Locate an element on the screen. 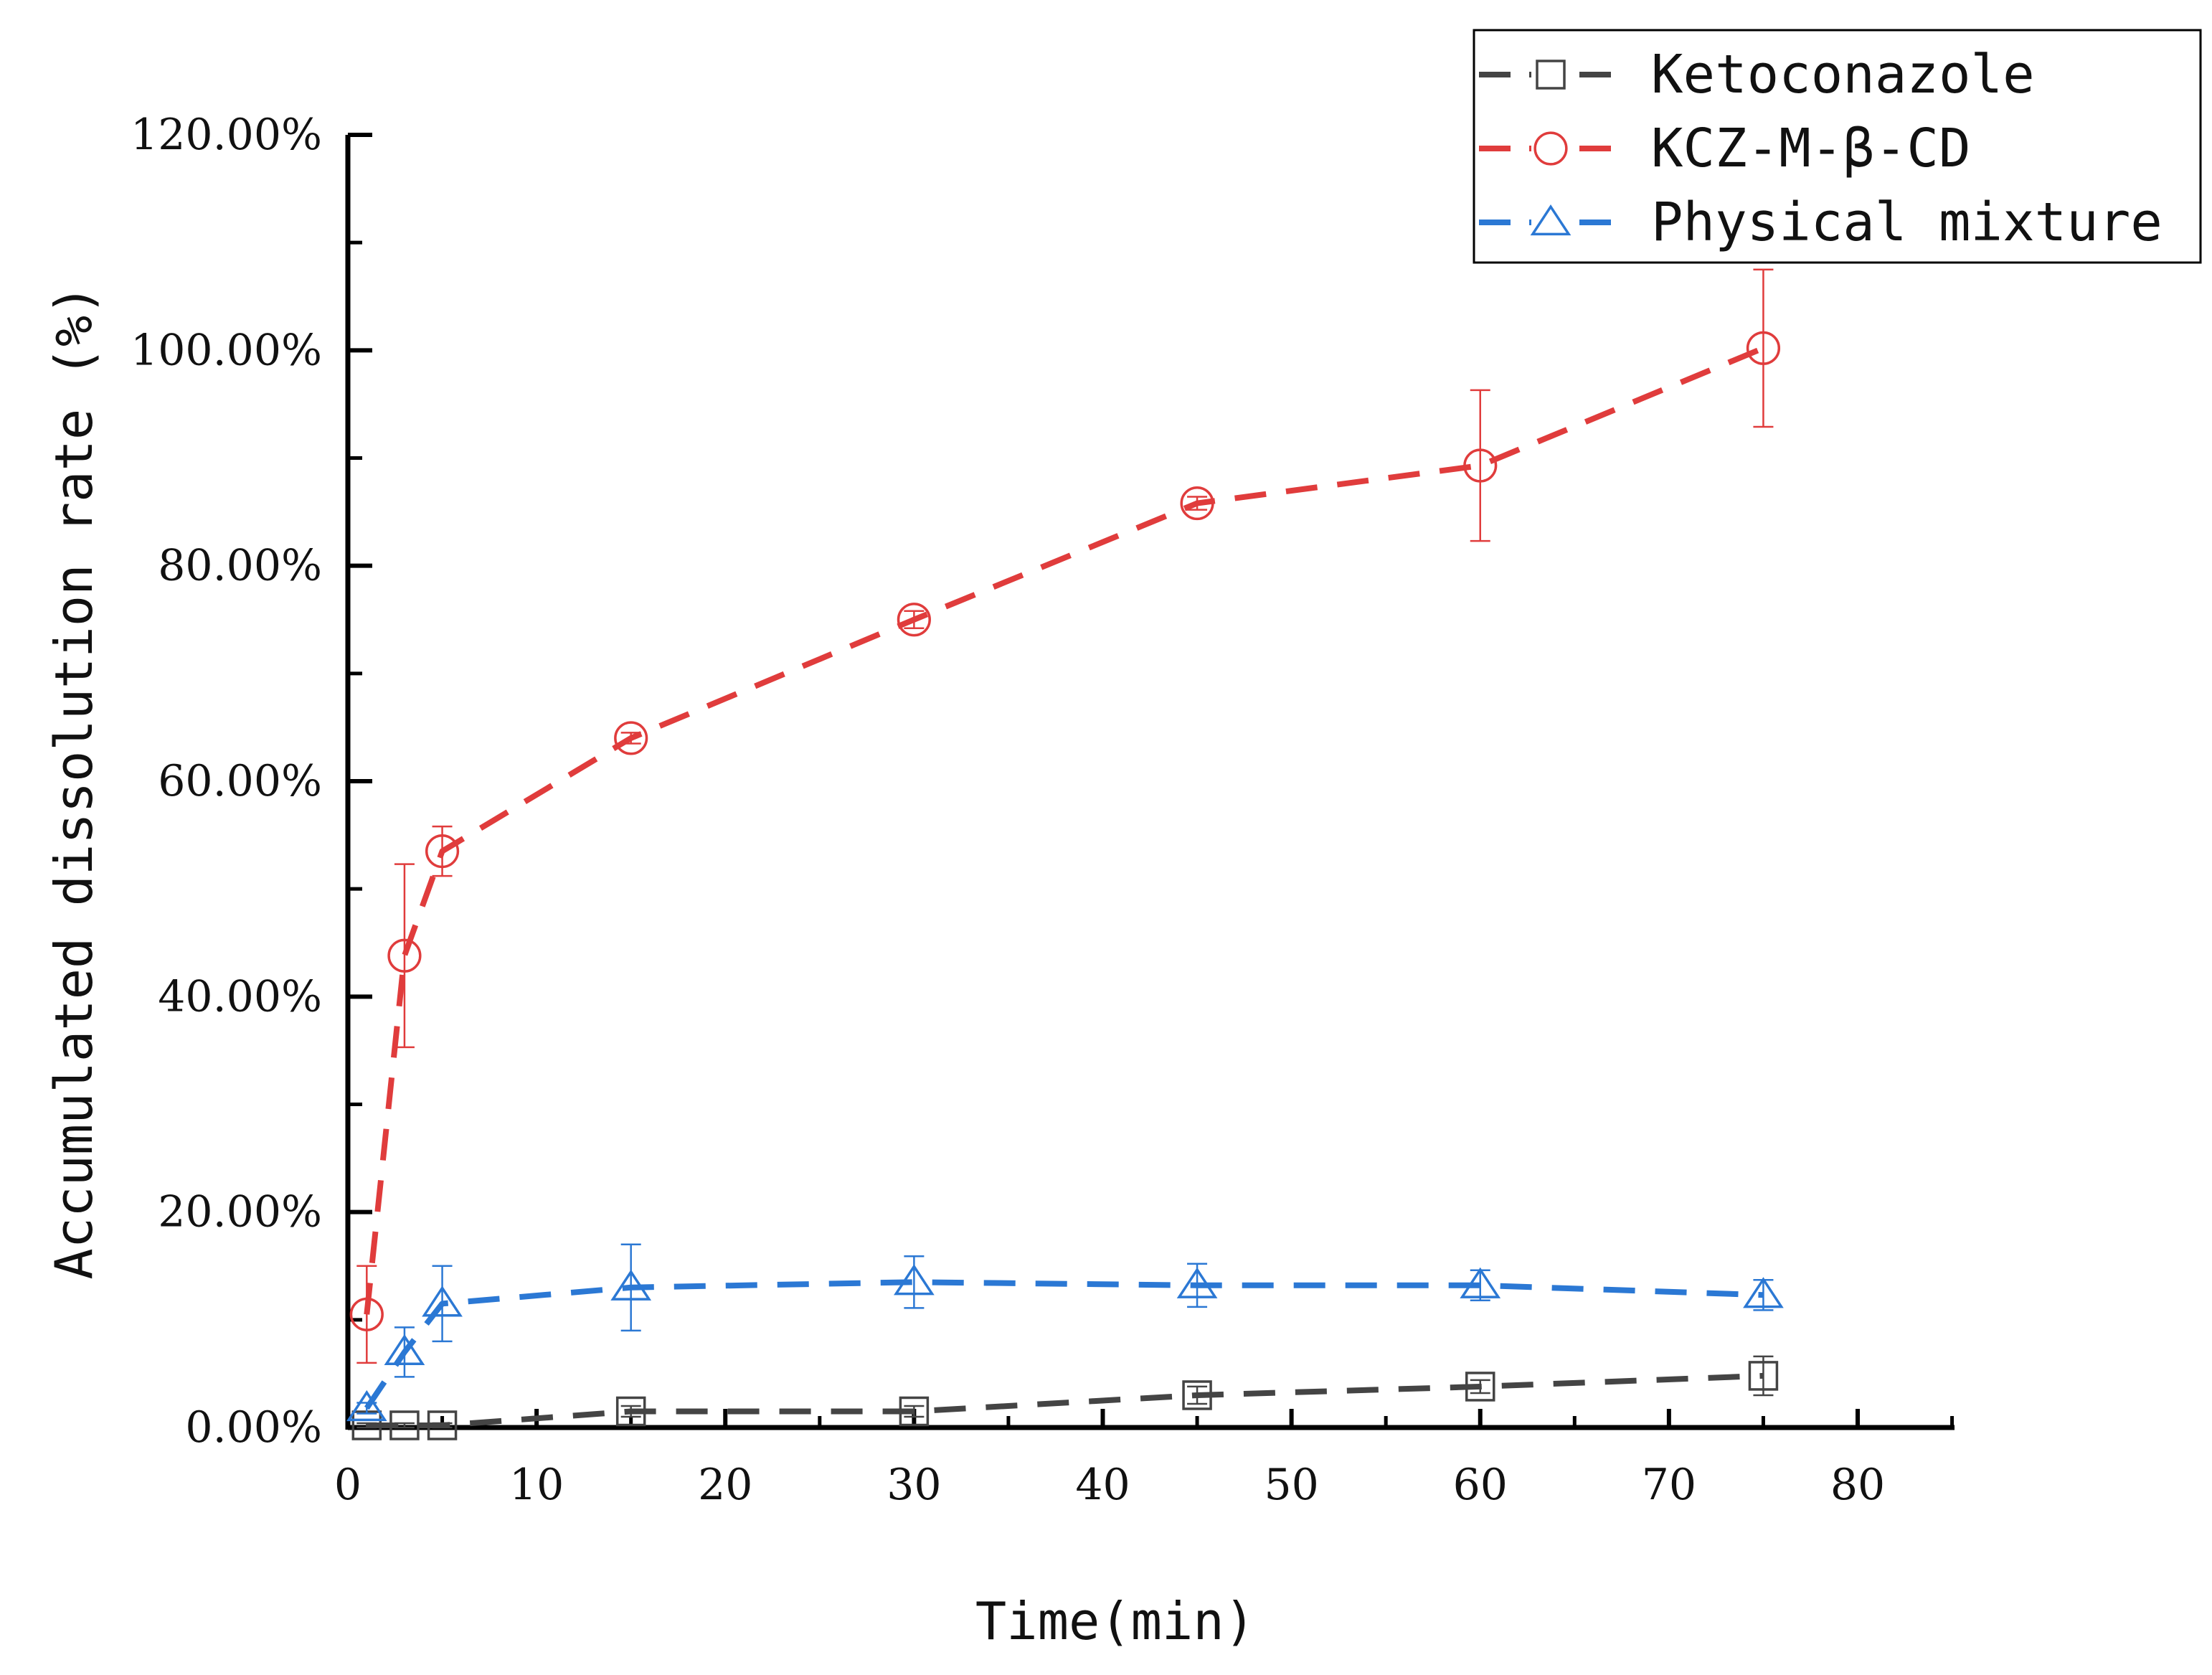  x-tick-label: 40 is located at coordinates (1102, 1485).